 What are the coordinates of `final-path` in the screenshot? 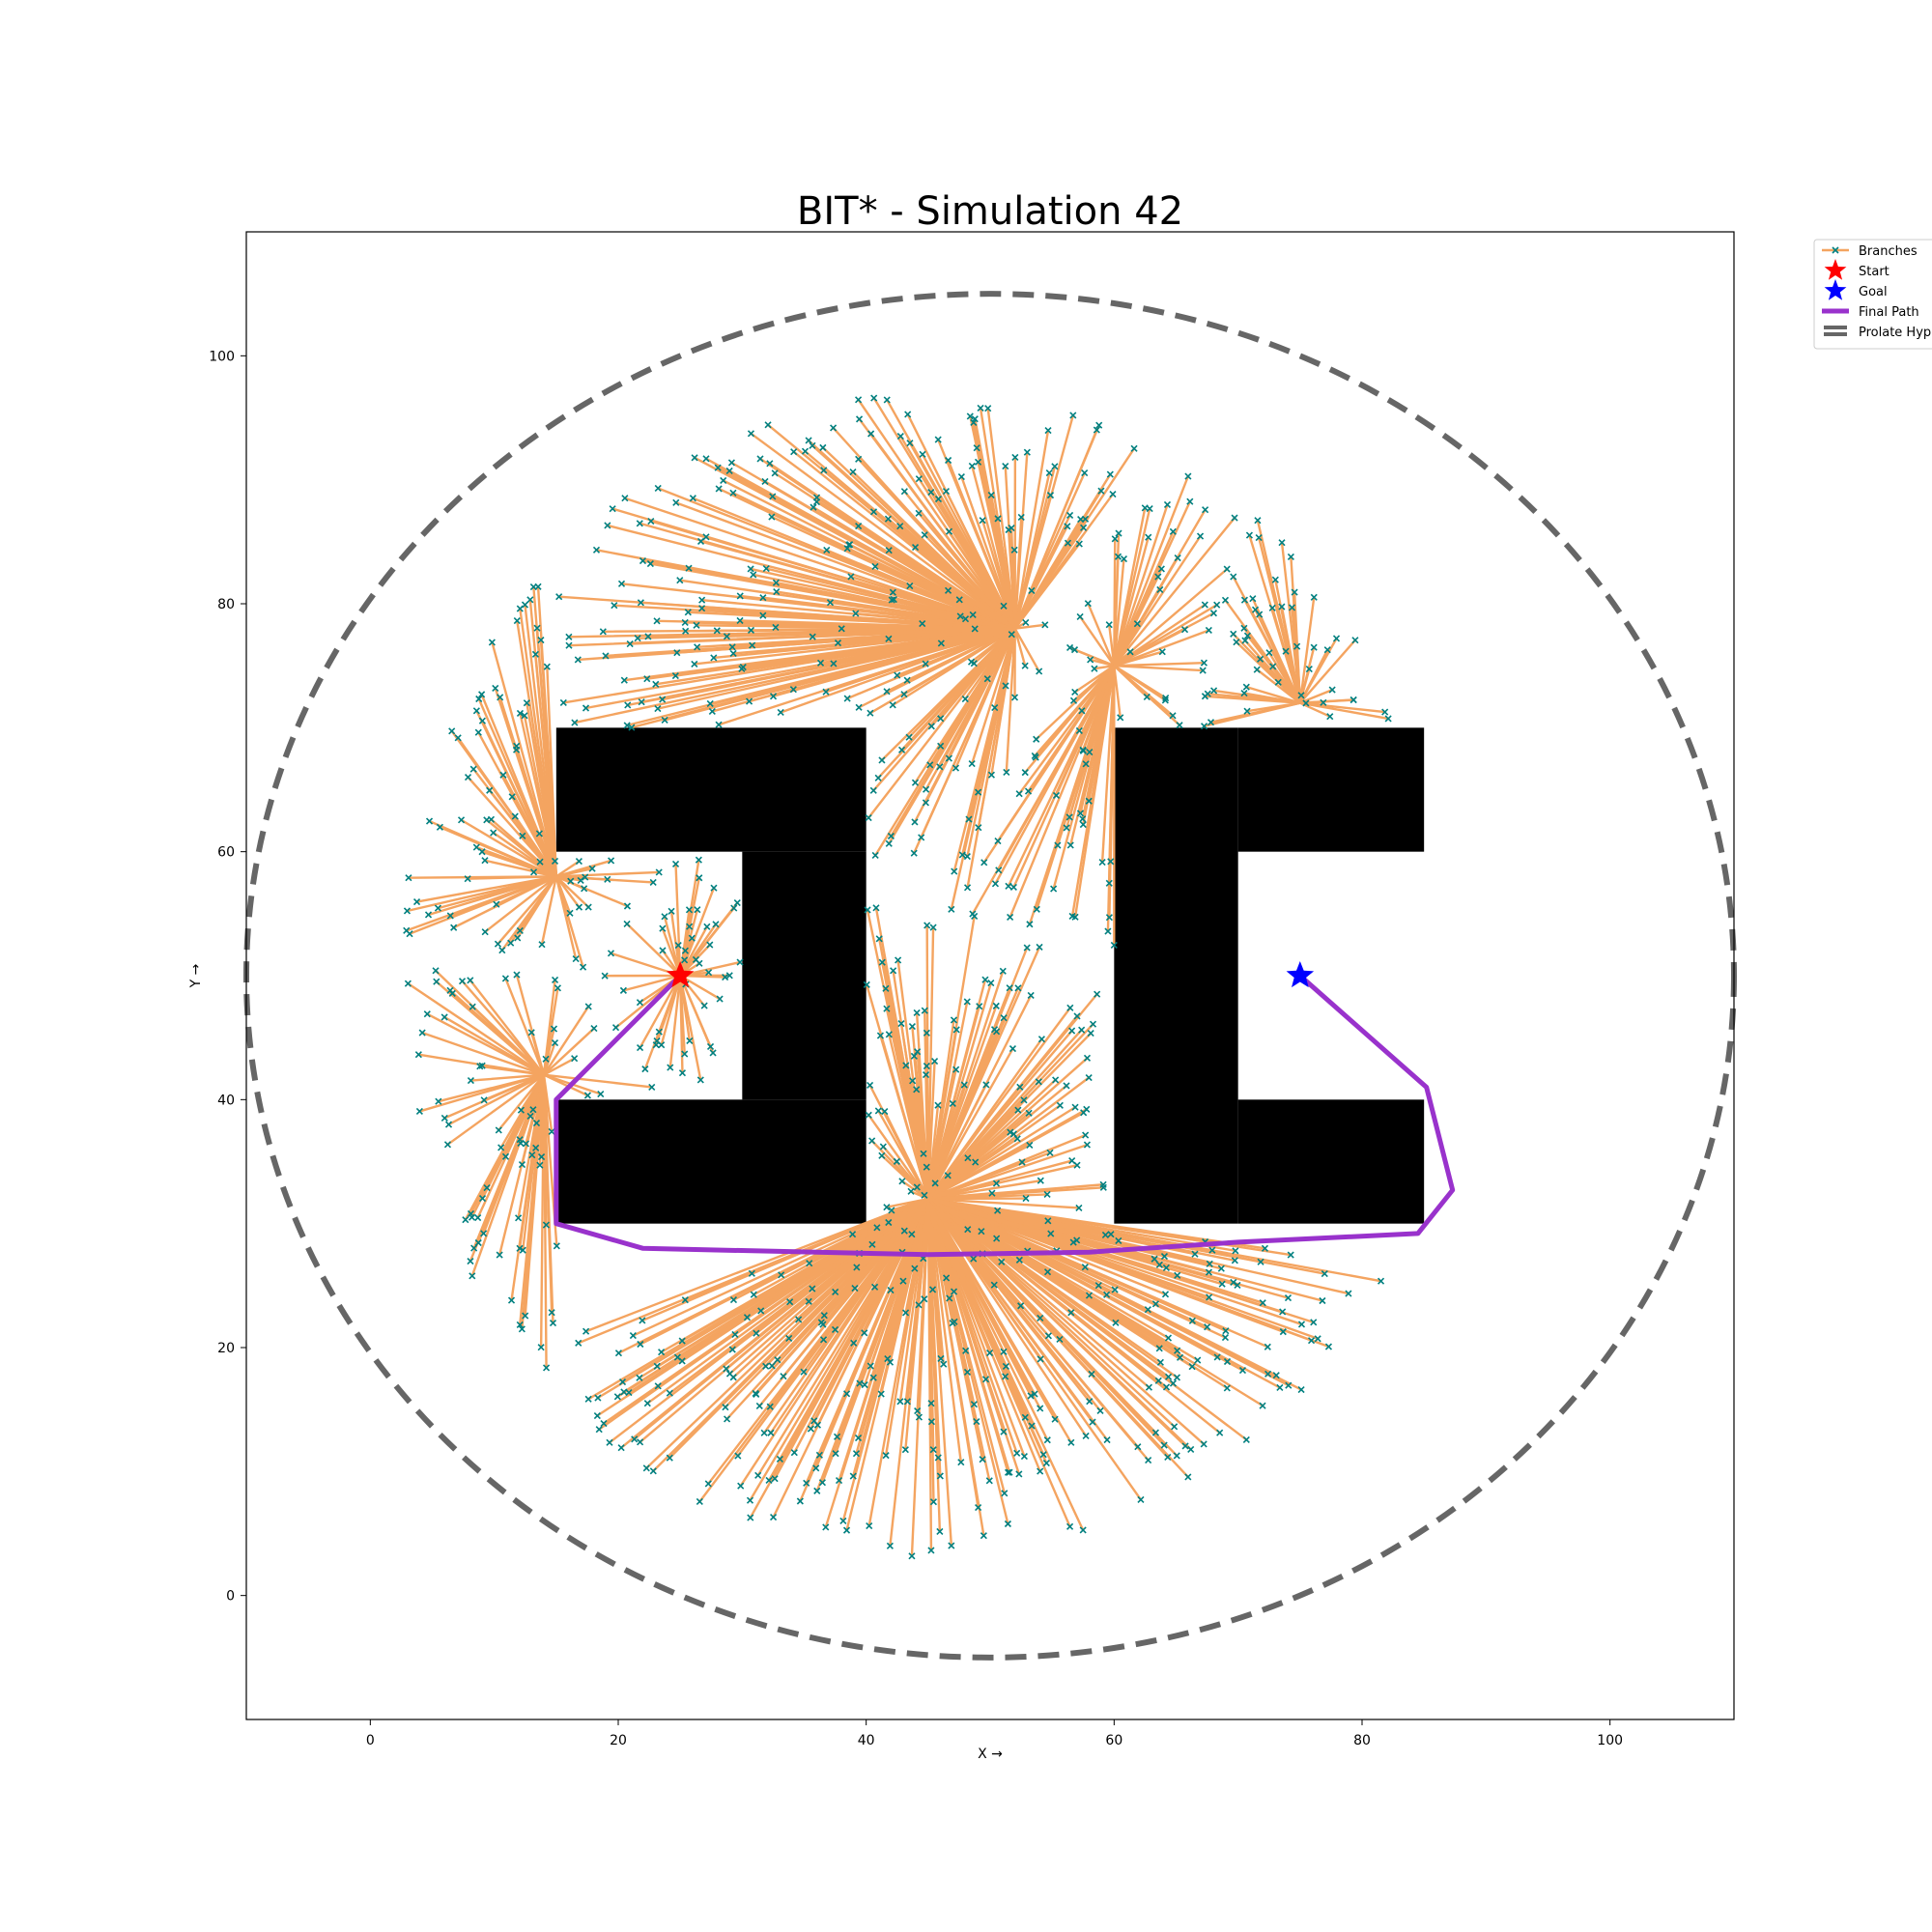 It's located at (1005, 1115).